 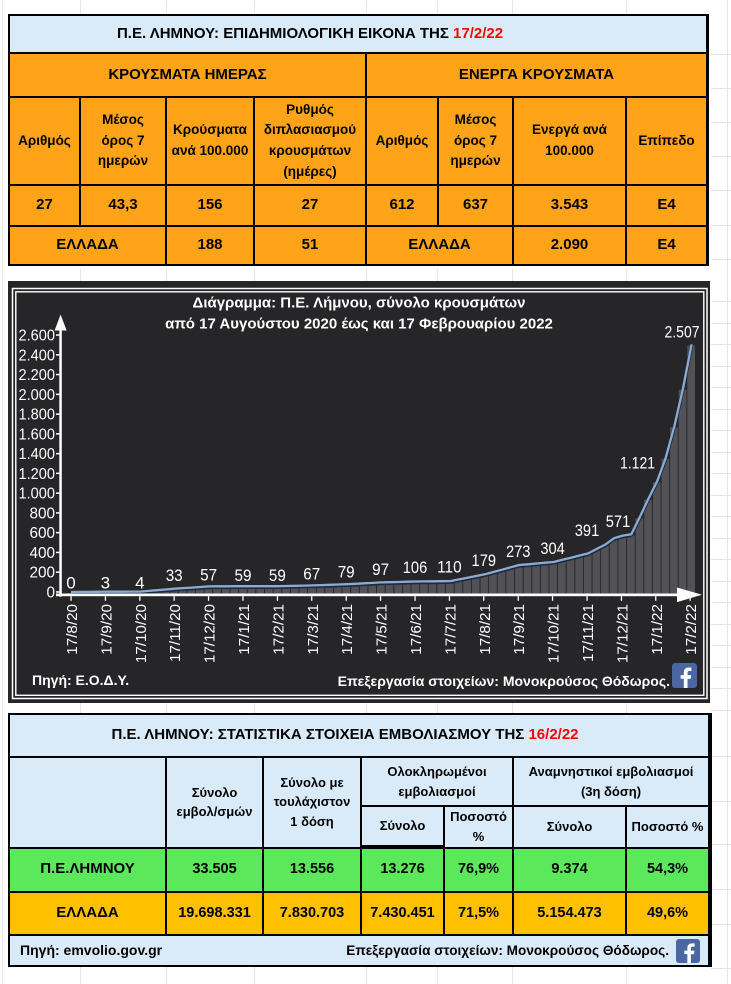 I want to click on svg-text: 110, so click(x=449, y=567).